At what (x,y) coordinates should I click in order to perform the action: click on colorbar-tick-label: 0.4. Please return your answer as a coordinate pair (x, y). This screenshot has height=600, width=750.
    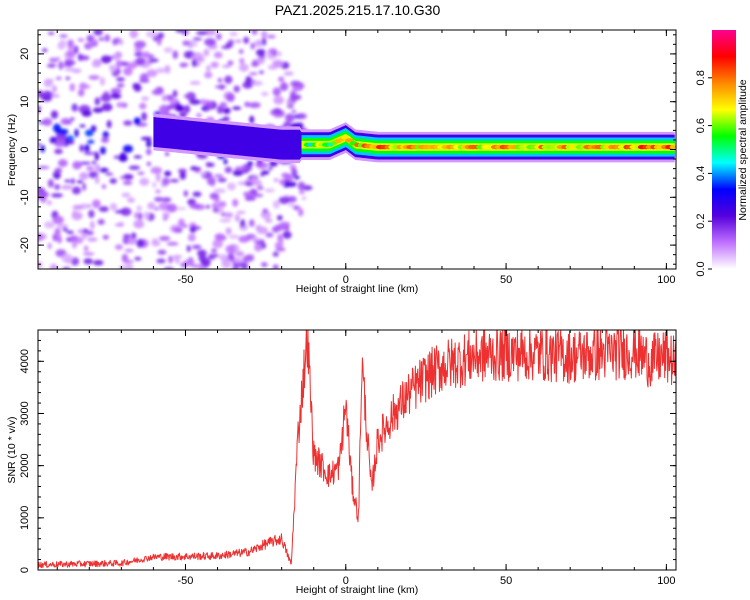
    Looking at the image, I should click on (701, 173).